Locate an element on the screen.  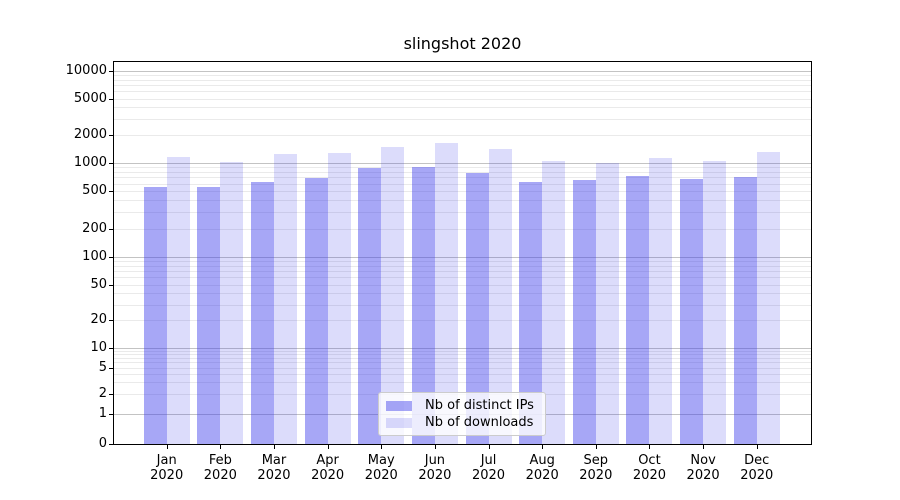
y-tick-label-2000: 2000 is located at coordinates (90, 135).